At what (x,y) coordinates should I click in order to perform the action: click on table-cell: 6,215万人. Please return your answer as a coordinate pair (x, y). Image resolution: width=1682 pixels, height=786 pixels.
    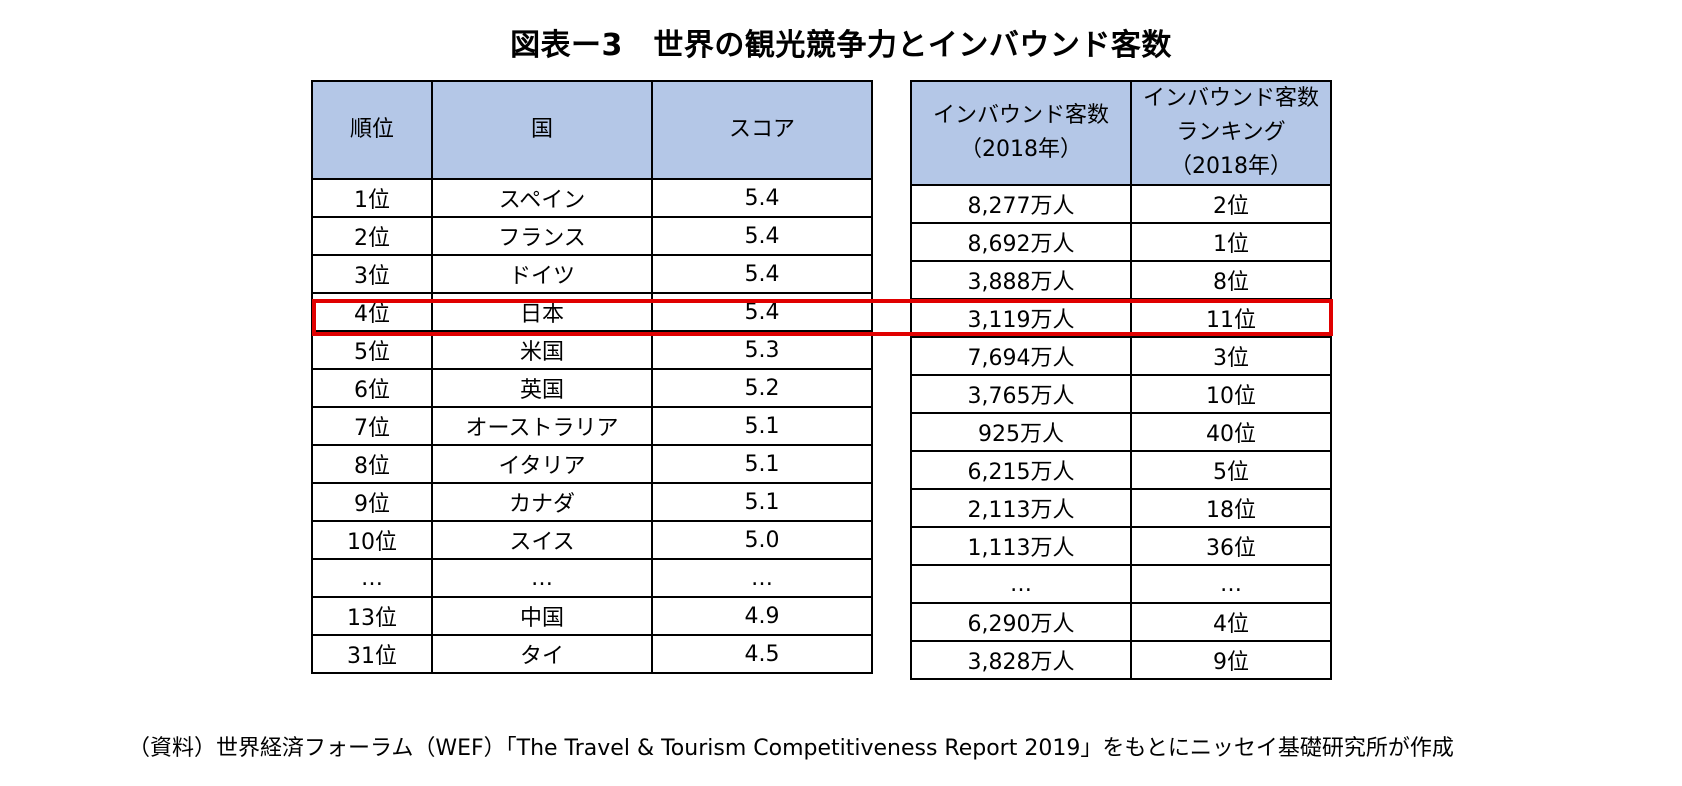
    Looking at the image, I should click on (1021, 470).